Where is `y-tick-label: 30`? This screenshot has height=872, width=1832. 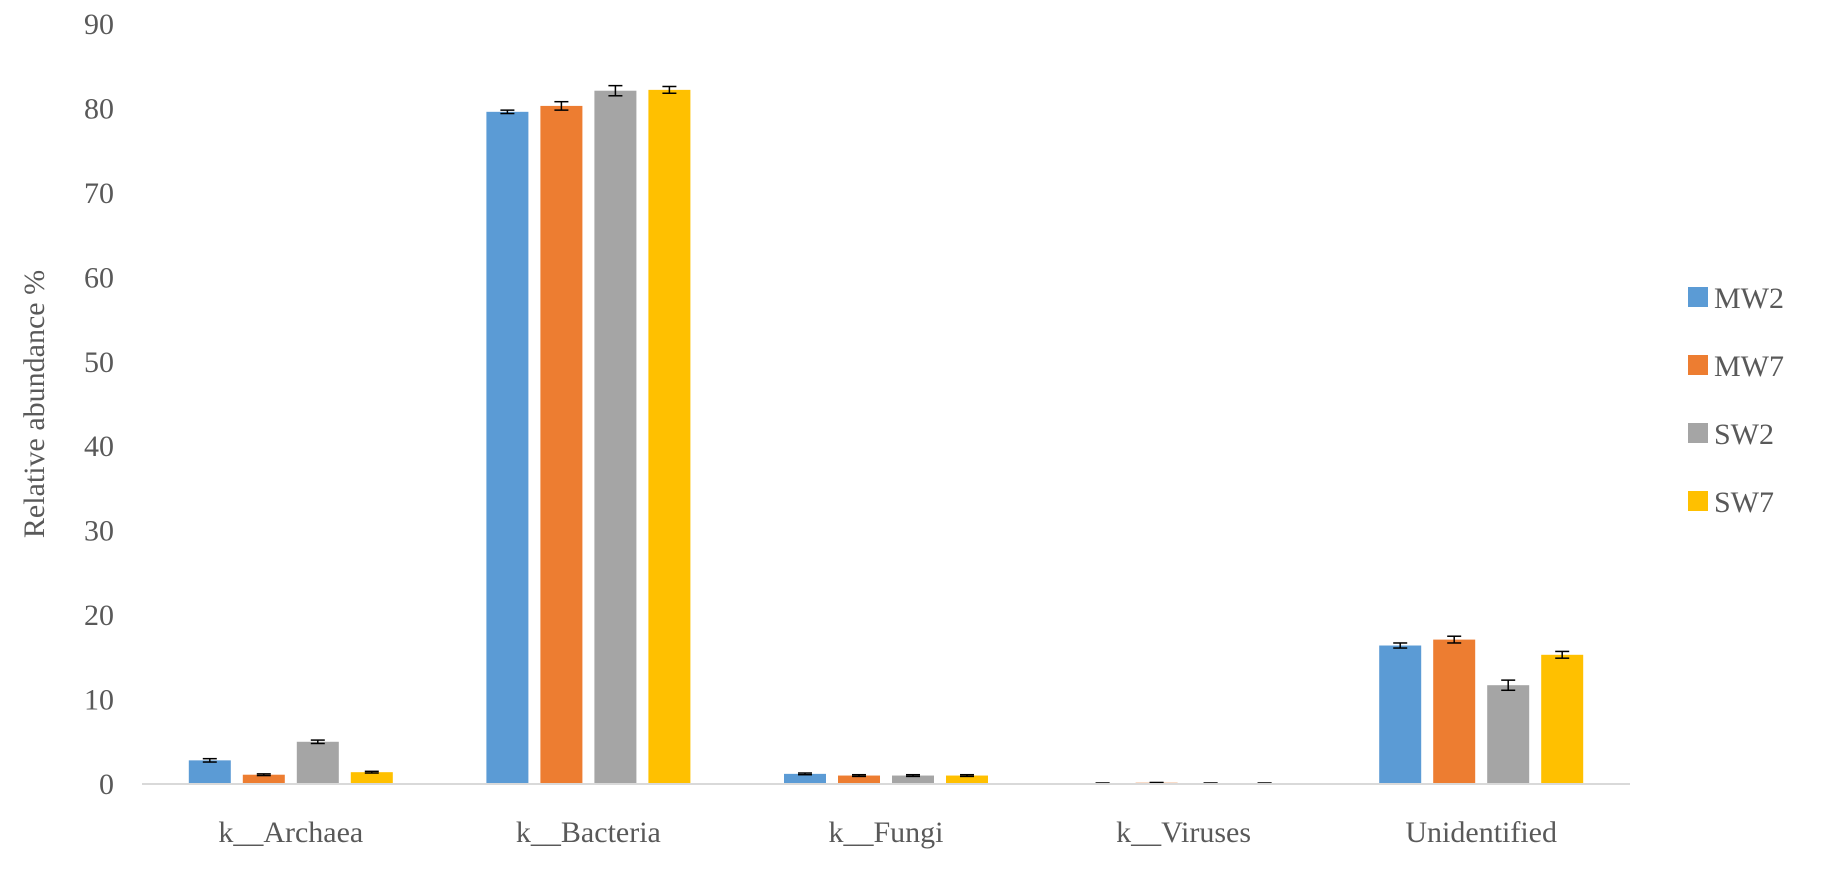
y-tick-label: 30 is located at coordinates (99, 531).